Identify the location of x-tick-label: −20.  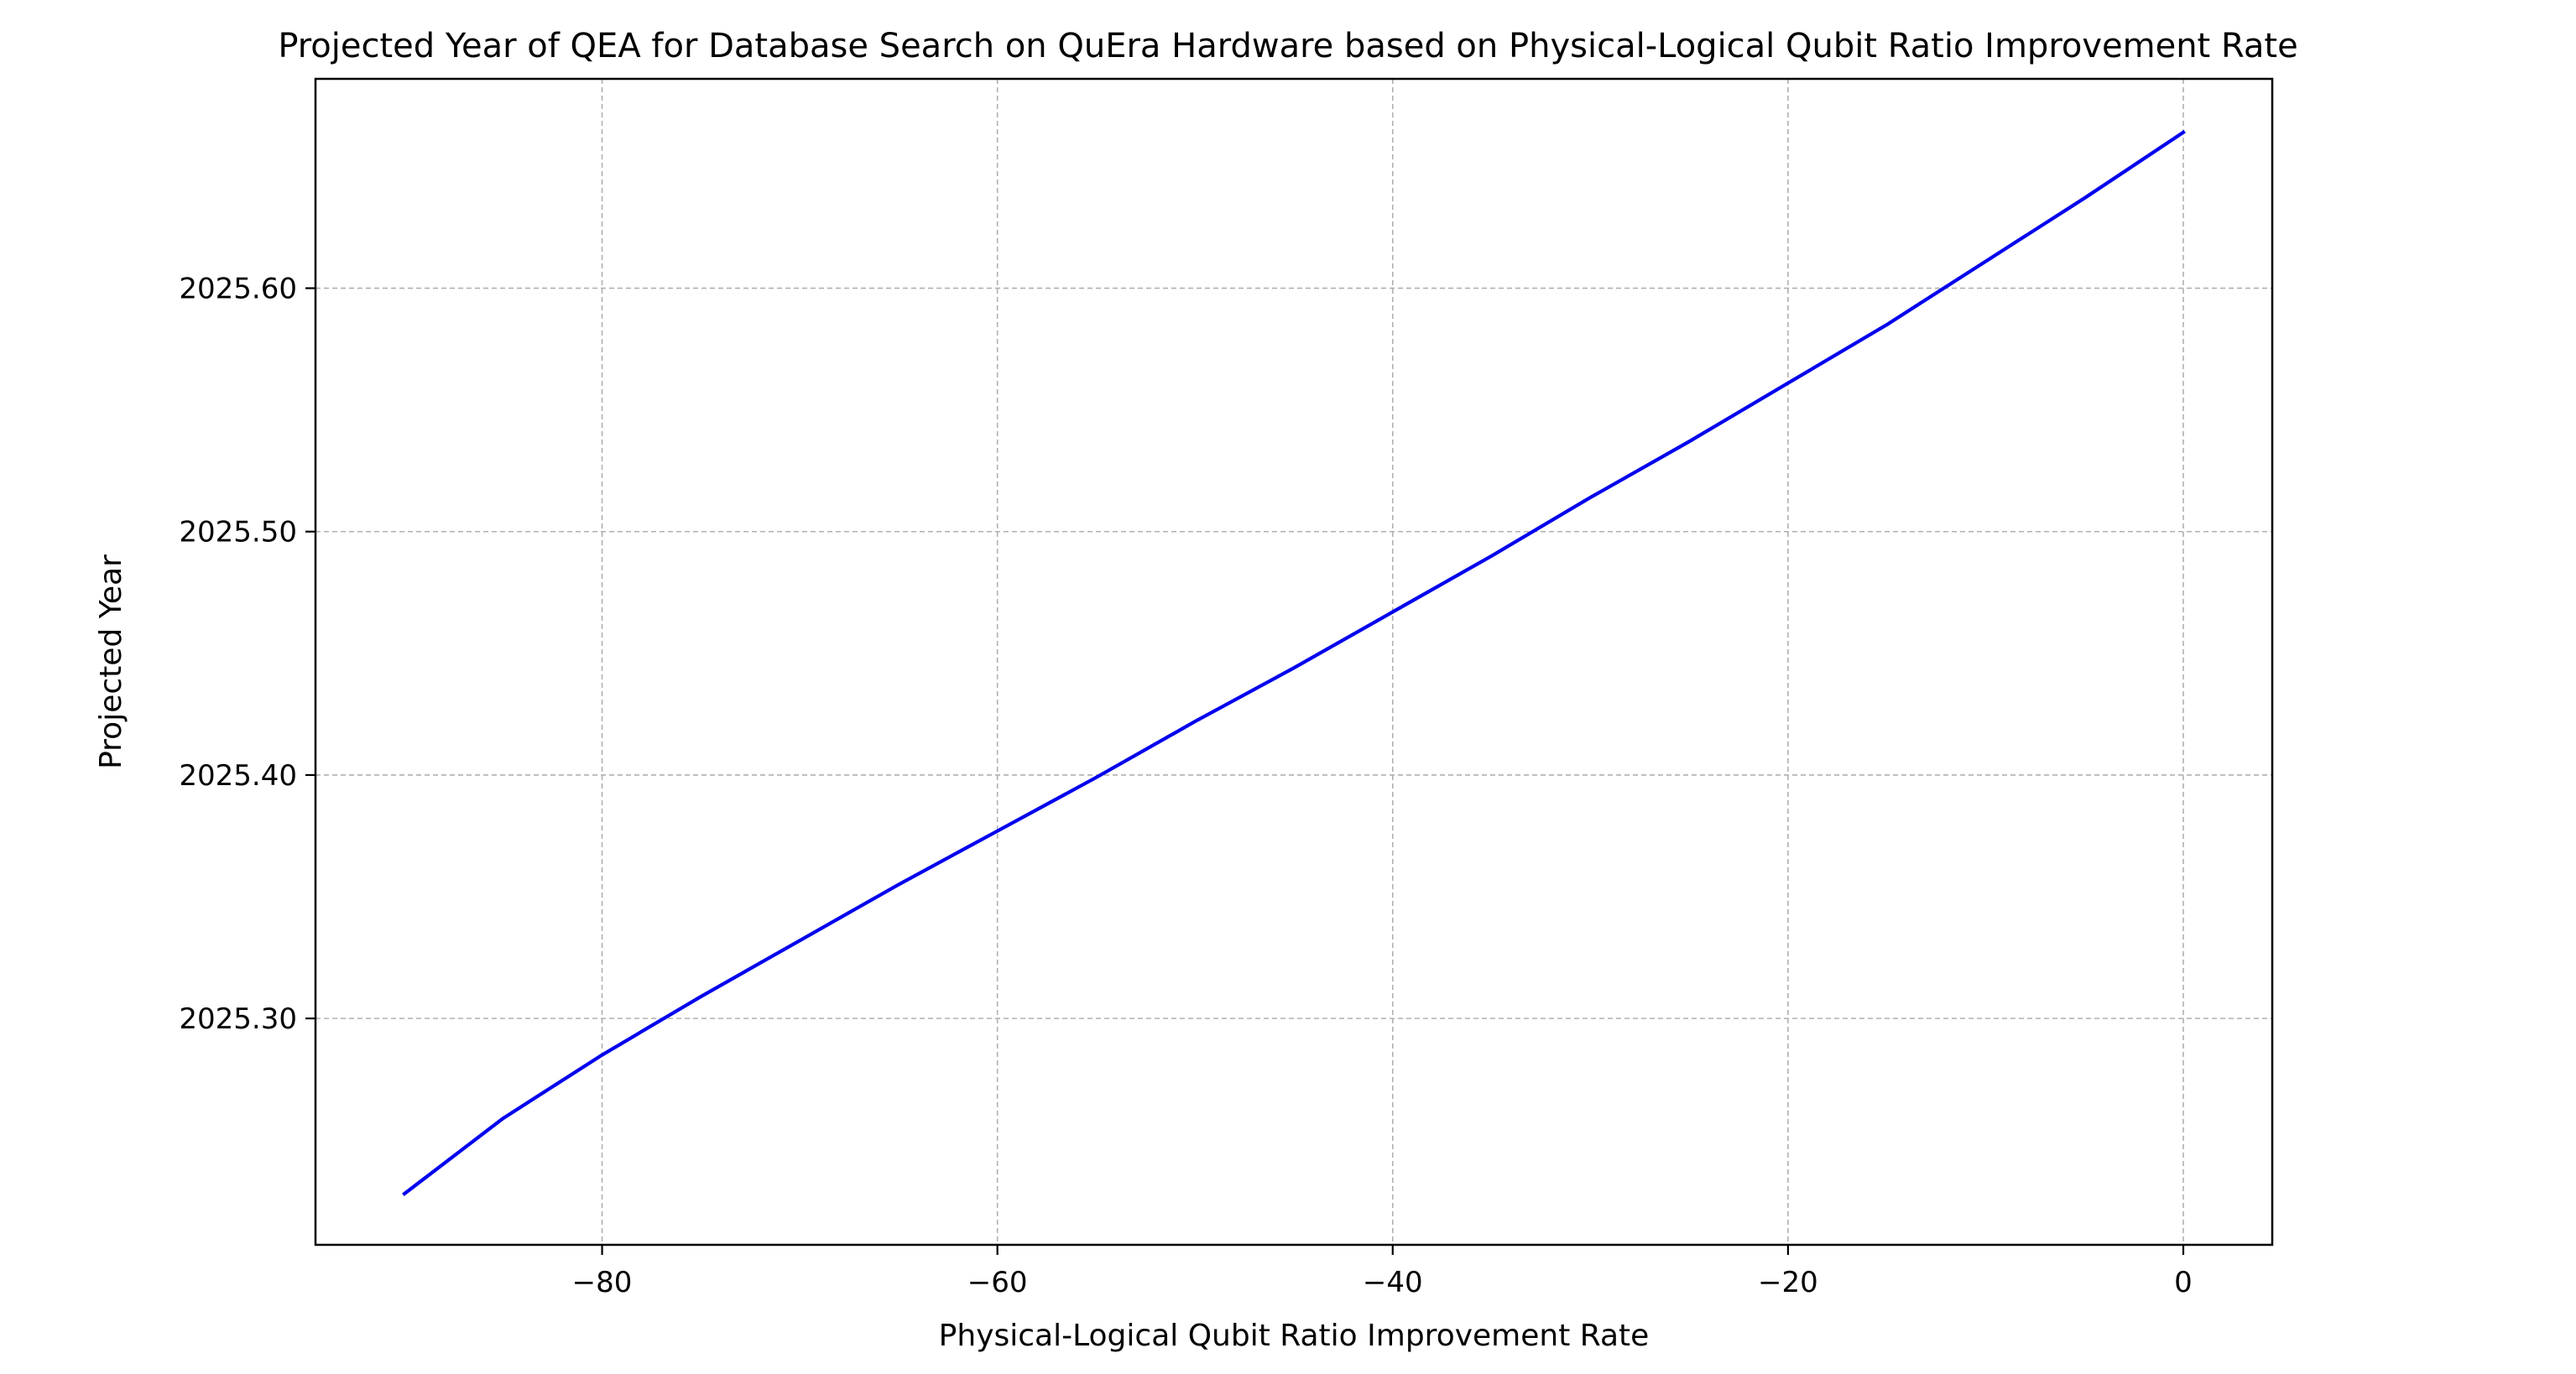
(1788, 1282).